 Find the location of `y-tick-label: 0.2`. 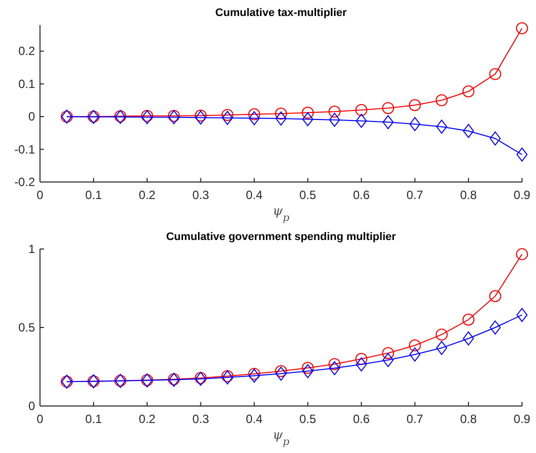

y-tick-label: 0.2 is located at coordinates (27, 51).